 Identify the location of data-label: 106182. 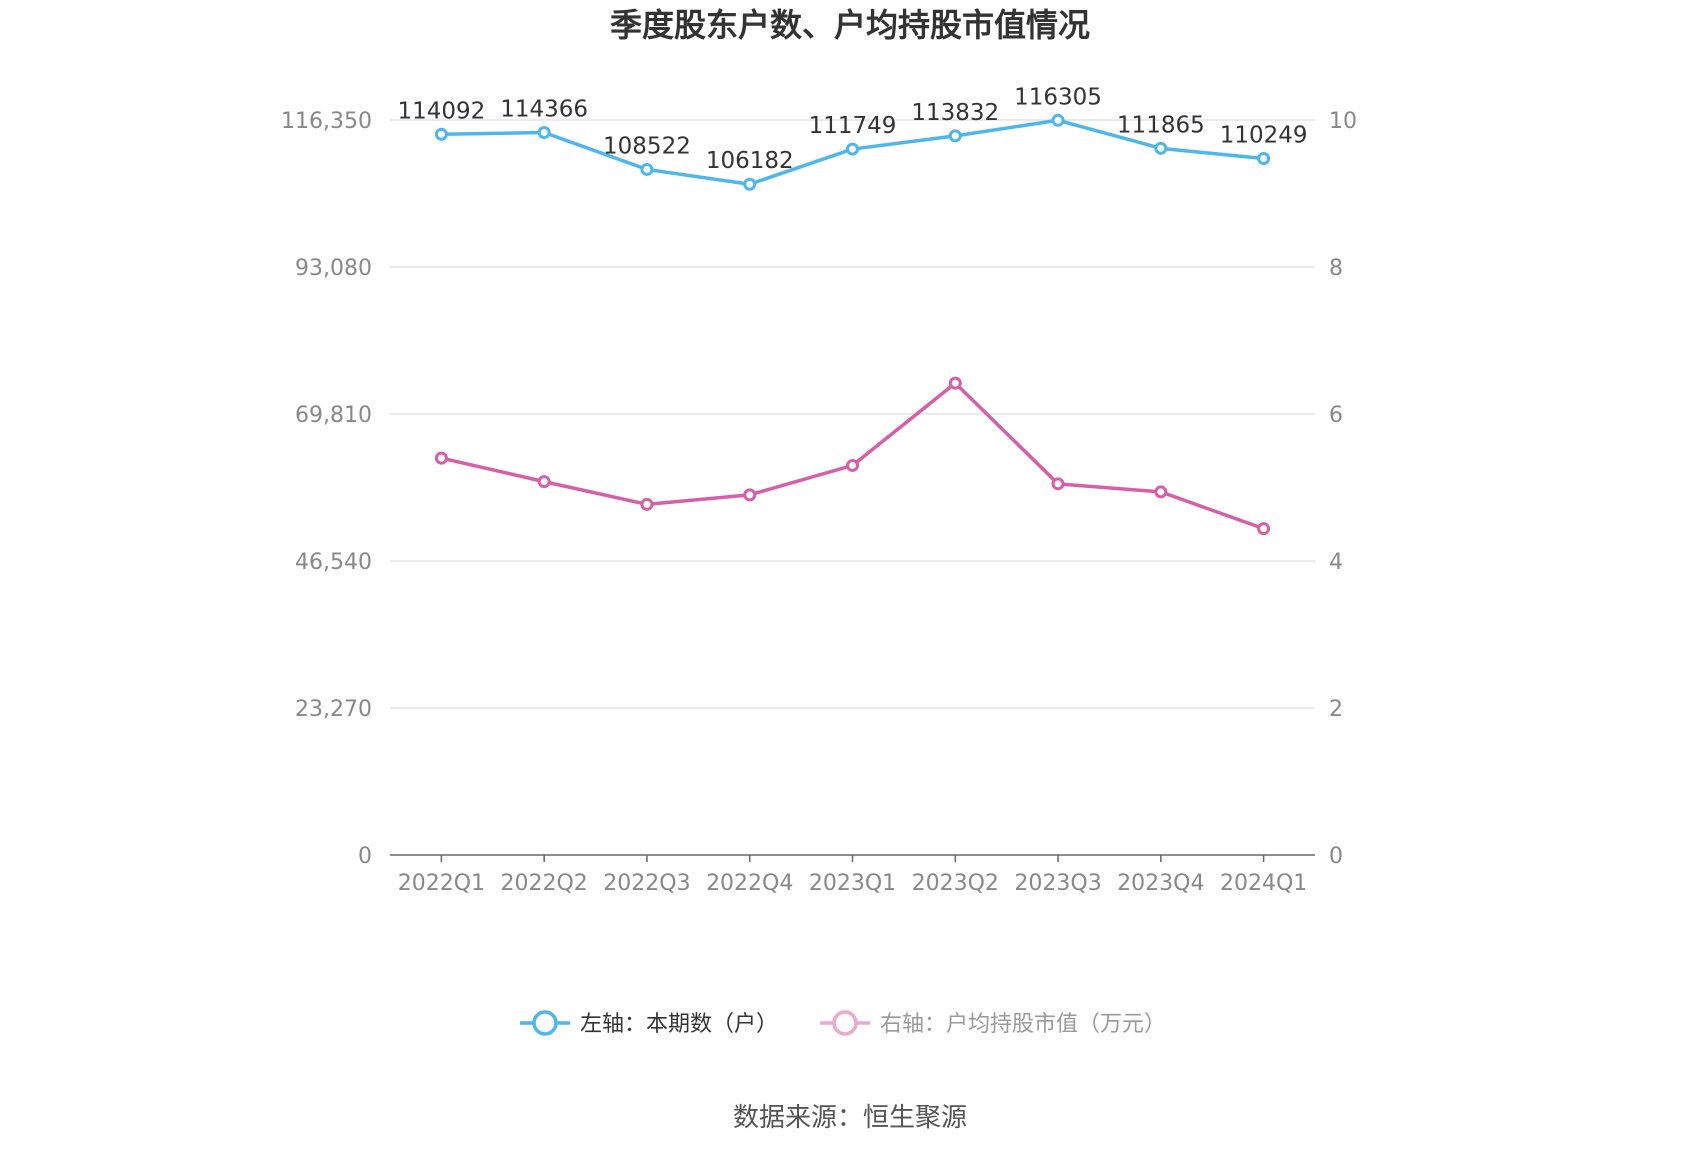
(750, 161).